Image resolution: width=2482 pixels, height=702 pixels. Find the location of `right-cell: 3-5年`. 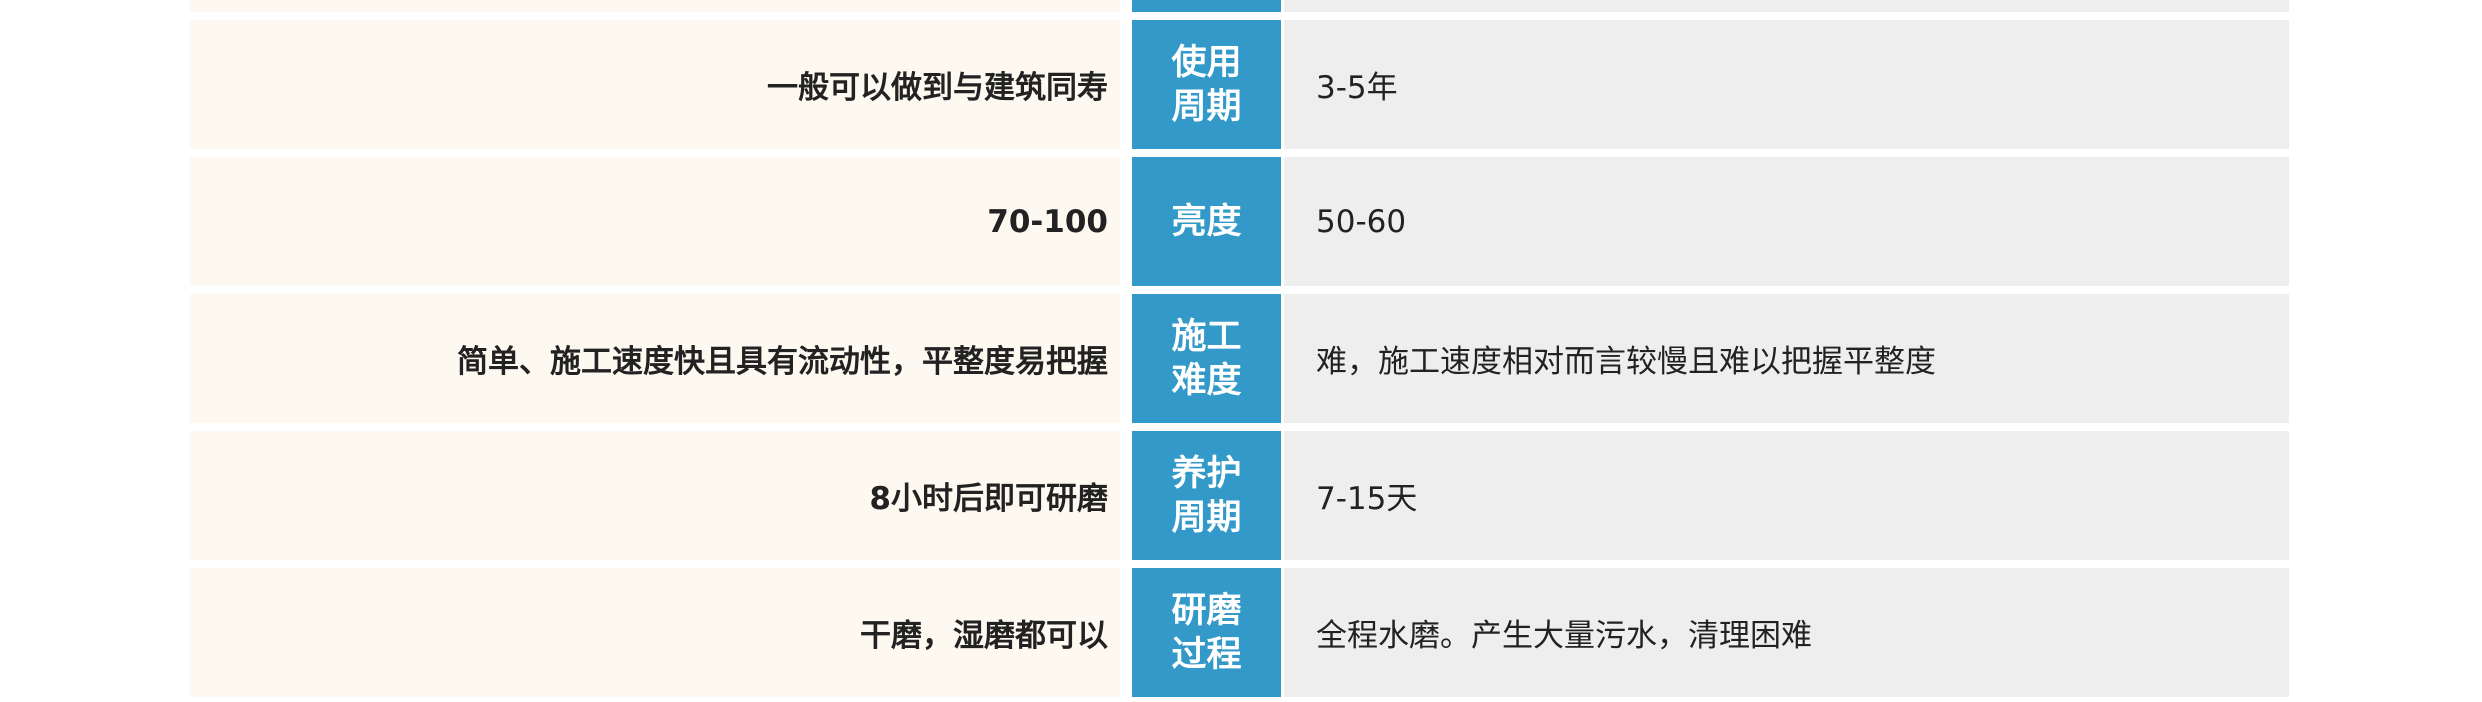

right-cell: 3-5年 is located at coordinates (1786, 84).